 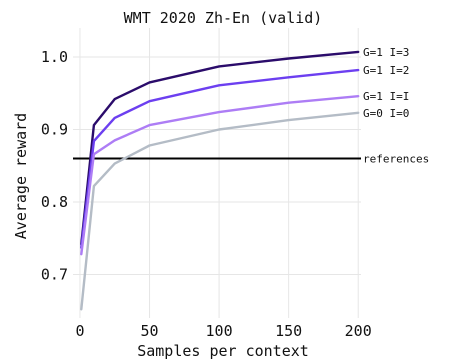 What do you see at coordinates (288, 331) in the screenshot?
I see `x-tick-label: 150` at bounding box center [288, 331].